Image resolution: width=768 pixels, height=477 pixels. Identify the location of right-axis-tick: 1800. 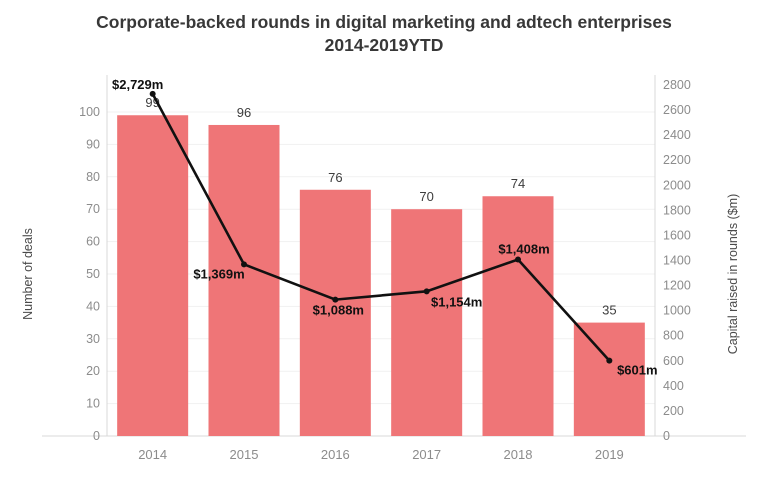
(677, 210).